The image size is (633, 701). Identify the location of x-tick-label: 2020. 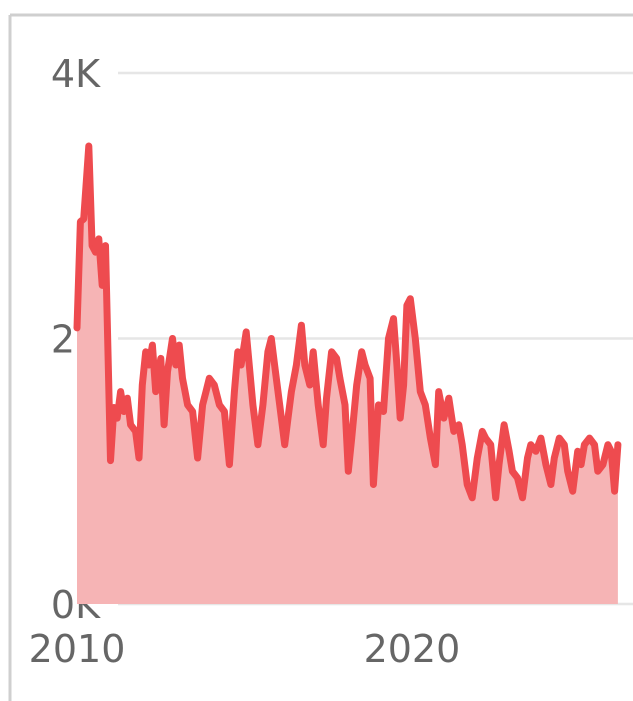
(412, 649).